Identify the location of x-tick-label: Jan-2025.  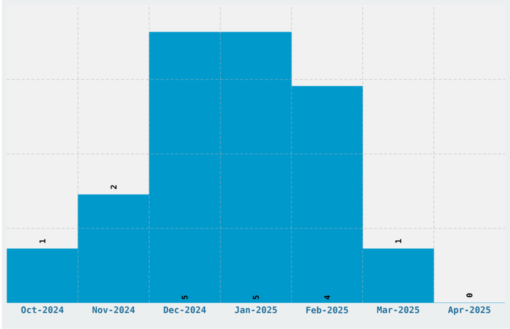
(255, 310).